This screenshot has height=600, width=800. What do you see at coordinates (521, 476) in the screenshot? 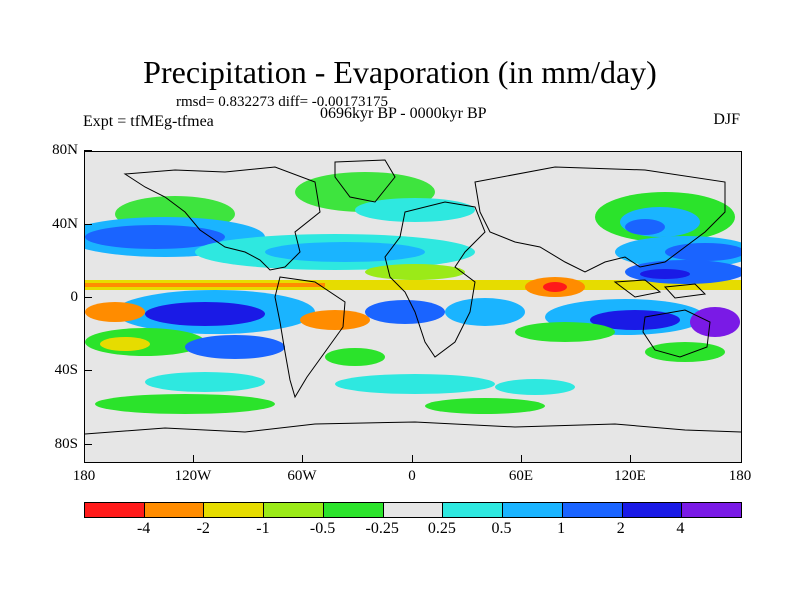
I see `x-label-60e: 60E` at bounding box center [521, 476].